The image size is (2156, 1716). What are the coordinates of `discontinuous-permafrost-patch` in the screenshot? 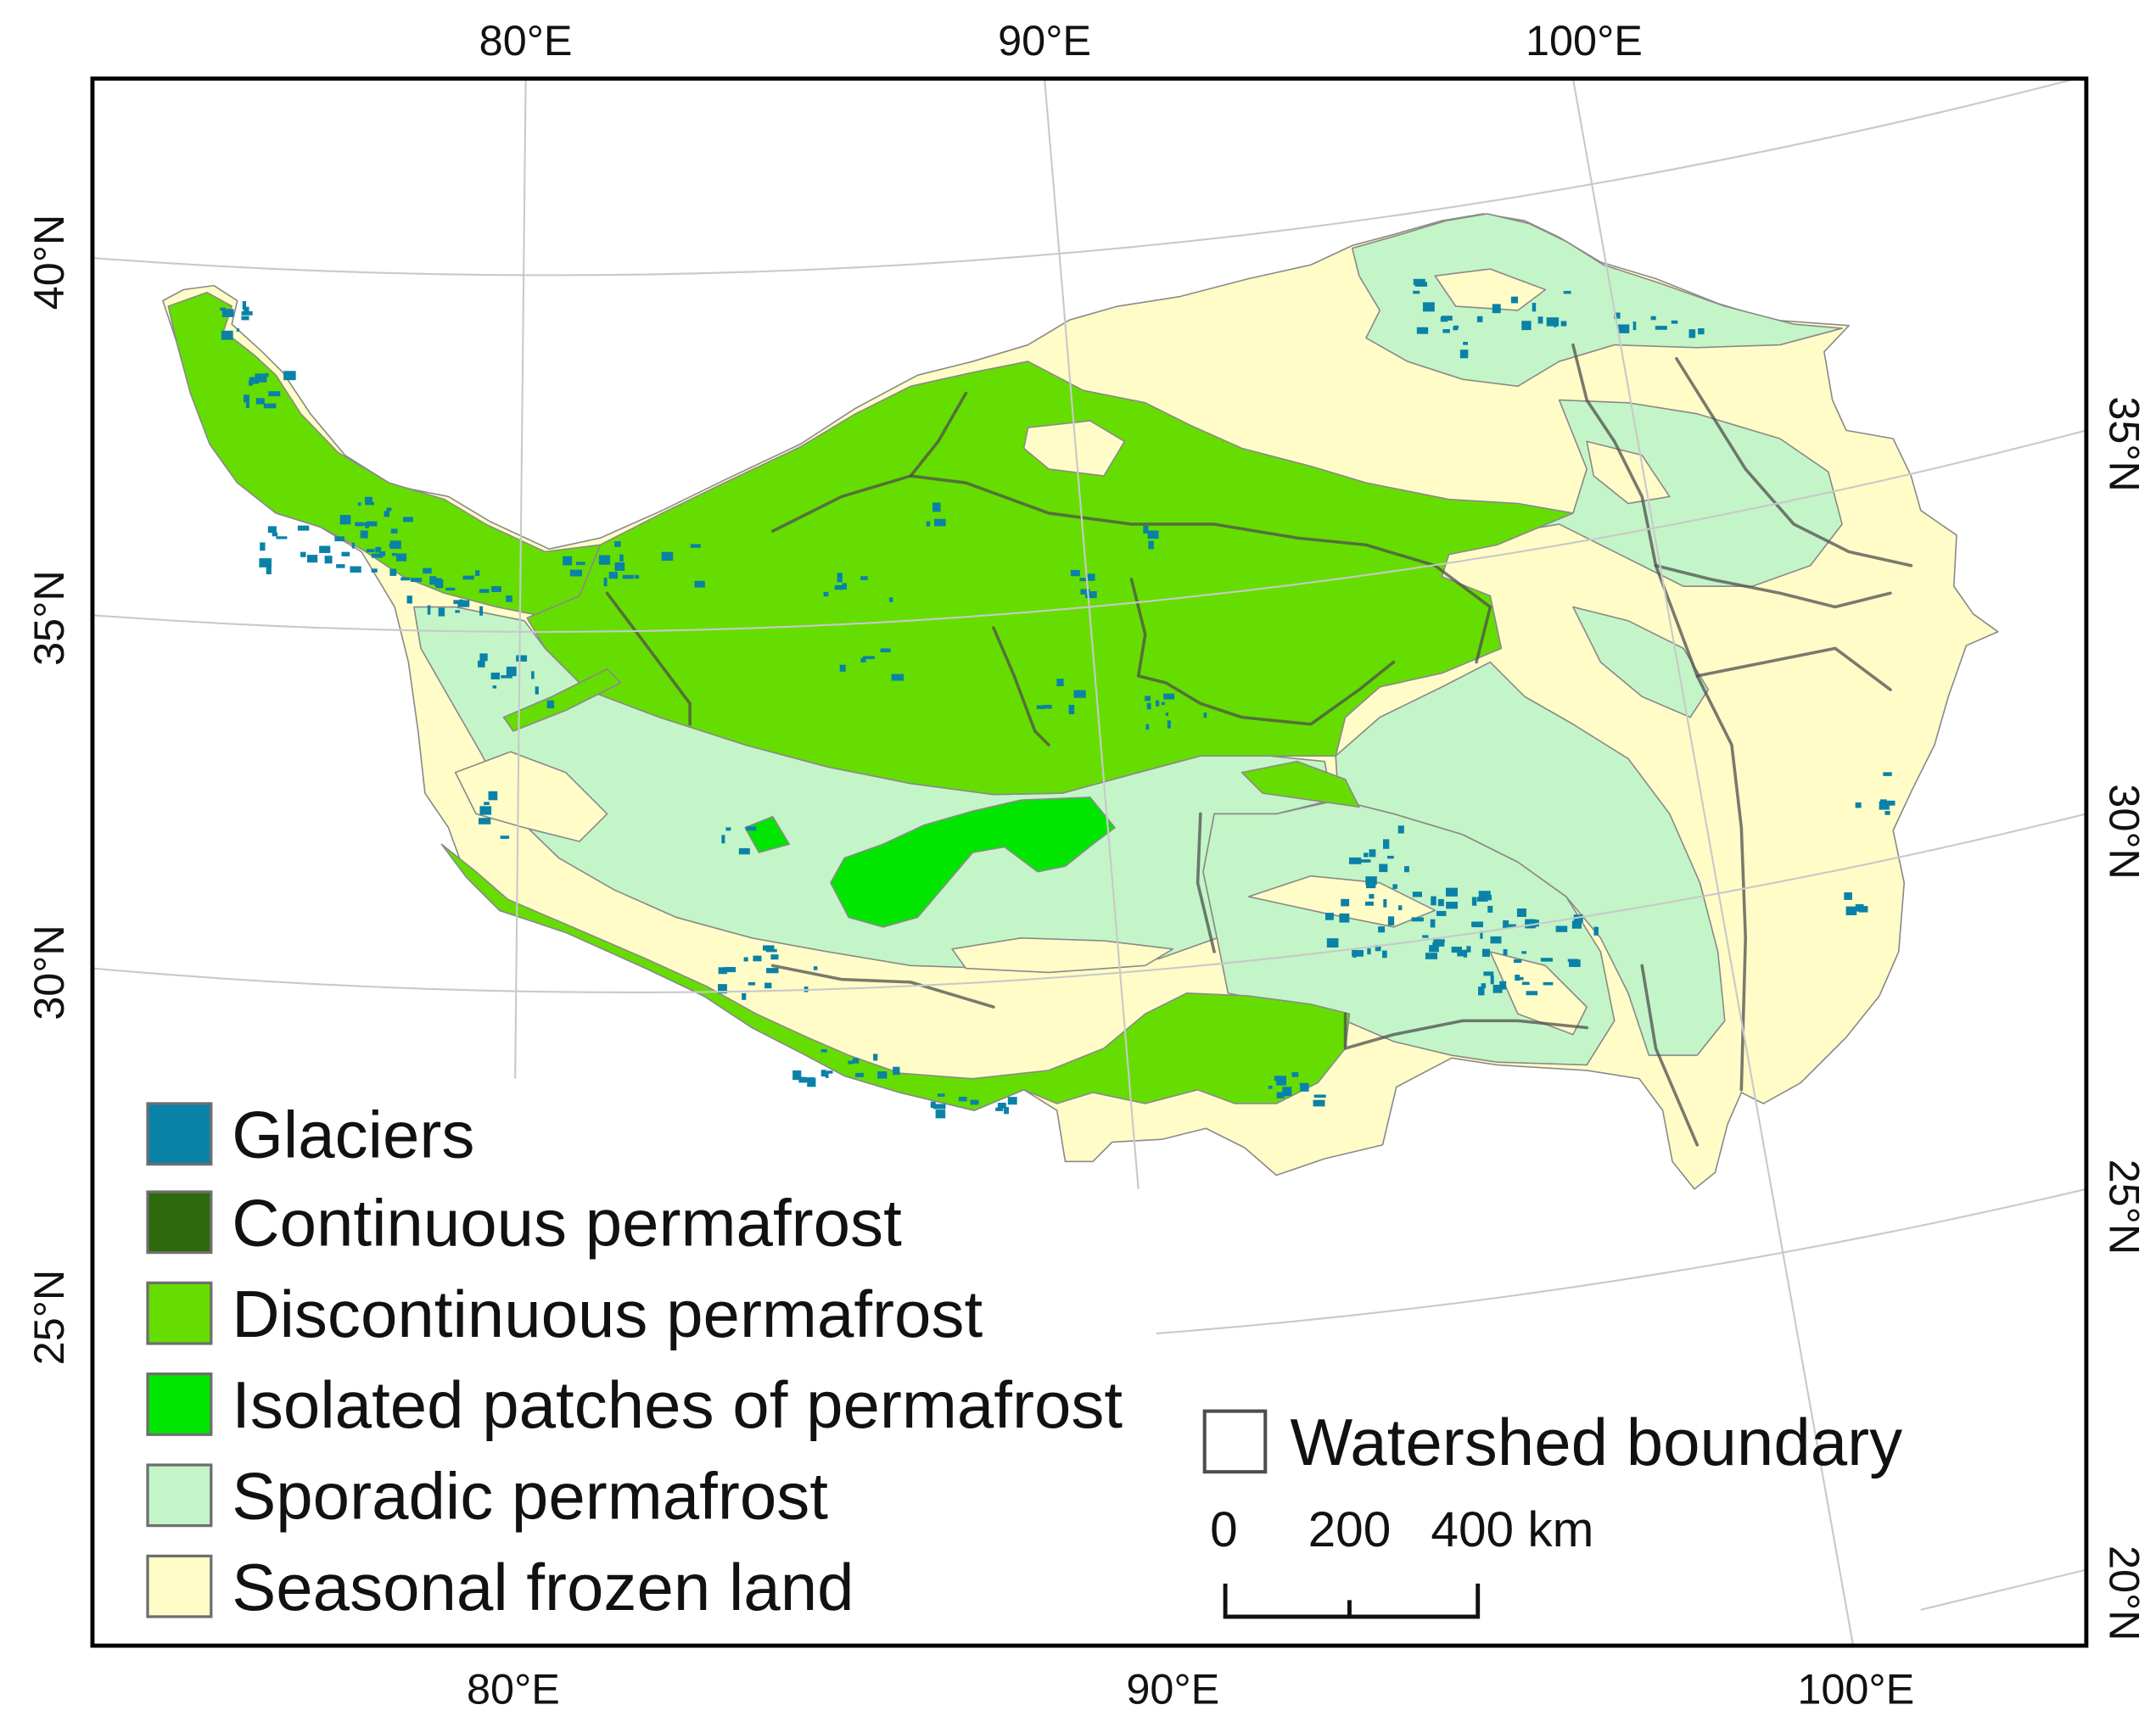 It's located at (1300, 784).